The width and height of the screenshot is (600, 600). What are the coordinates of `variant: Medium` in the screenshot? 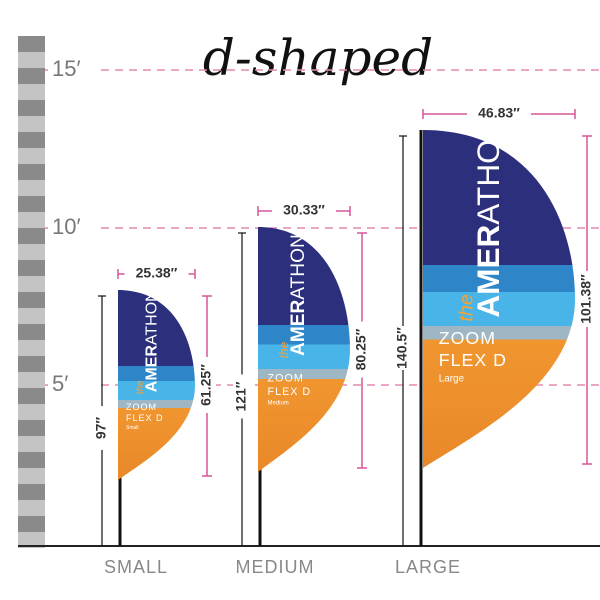 It's located at (278, 403).